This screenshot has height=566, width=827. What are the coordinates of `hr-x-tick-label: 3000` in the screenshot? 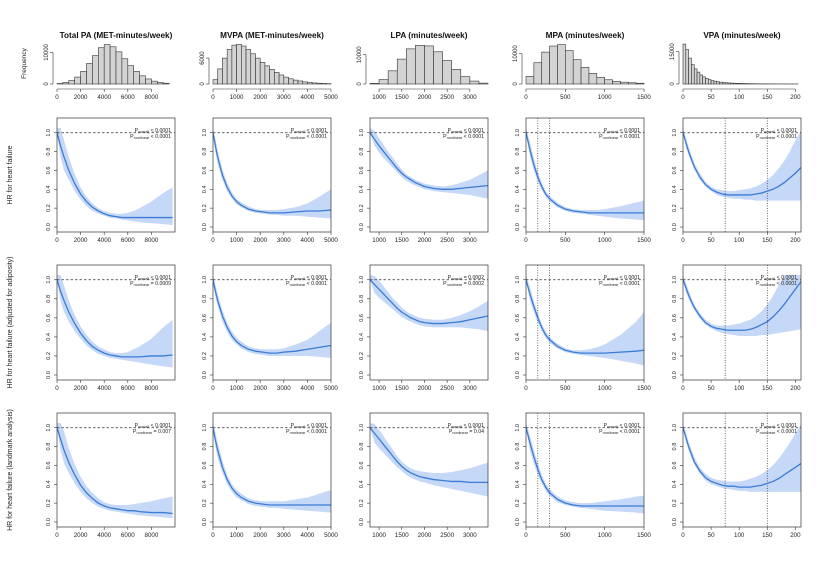 It's located at (284, 388).